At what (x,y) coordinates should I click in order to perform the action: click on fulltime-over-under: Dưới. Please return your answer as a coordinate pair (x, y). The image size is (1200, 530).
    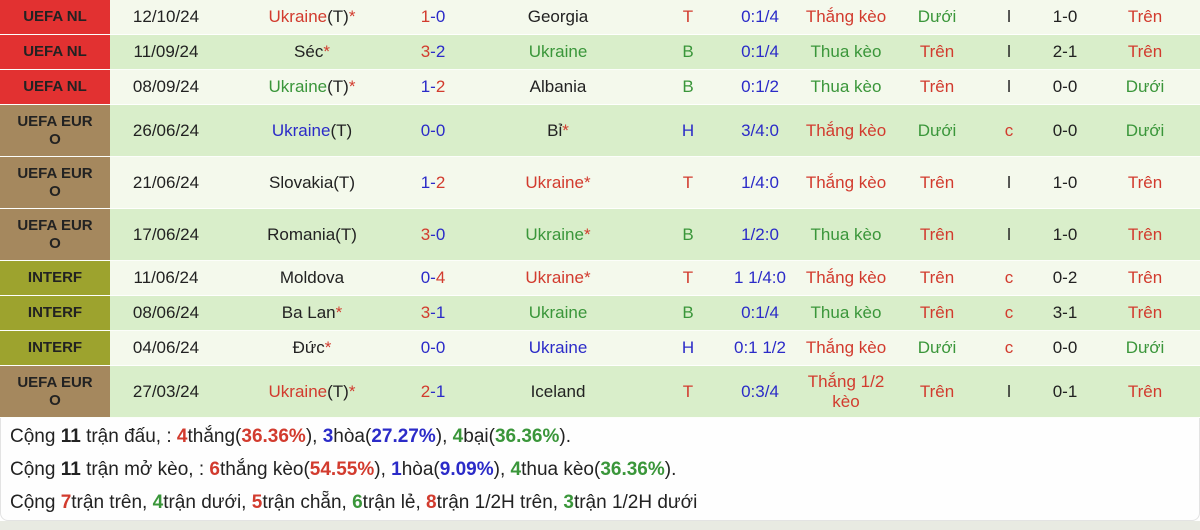
    Looking at the image, I should click on (937, 17).